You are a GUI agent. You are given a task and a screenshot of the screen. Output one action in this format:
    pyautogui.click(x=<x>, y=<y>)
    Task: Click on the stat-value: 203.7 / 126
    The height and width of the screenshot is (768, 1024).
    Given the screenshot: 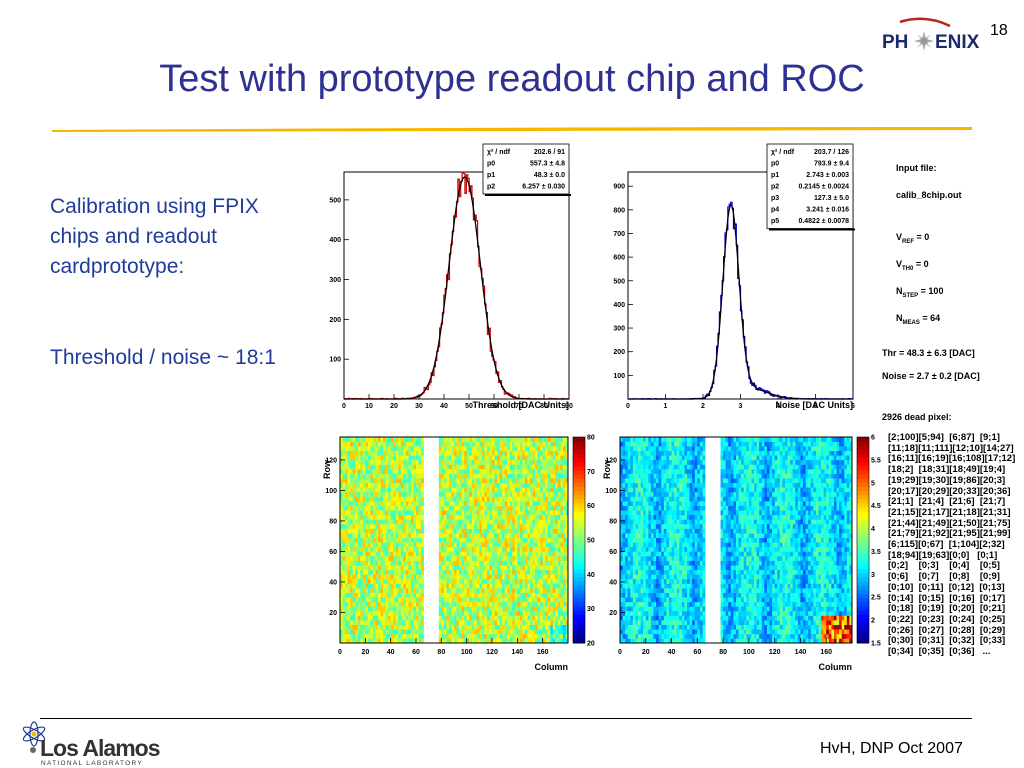 What is the action you would take?
    pyautogui.click(x=831, y=152)
    